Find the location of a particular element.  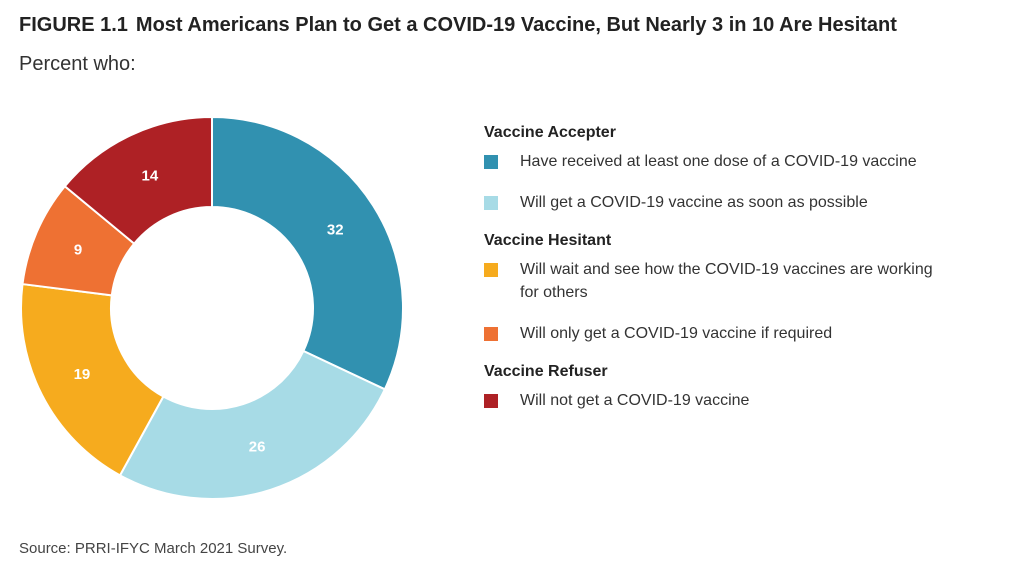

legend-swatch-will-not is located at coordinates (491, 401).